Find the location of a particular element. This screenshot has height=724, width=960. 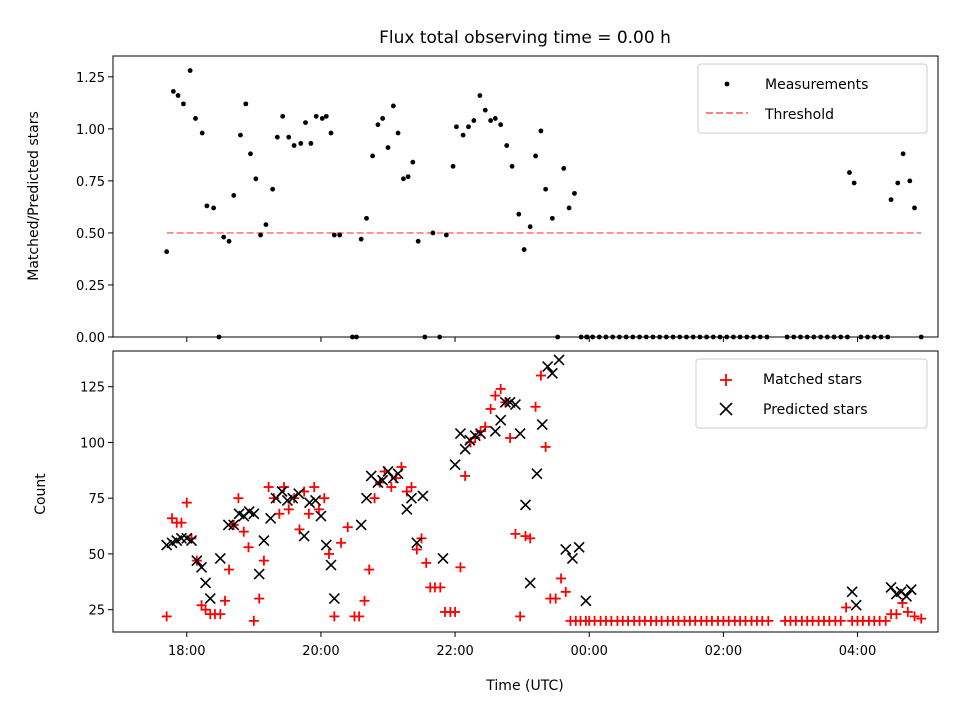

x-tick-label: 00:00 is located at coordinates (588, 651).